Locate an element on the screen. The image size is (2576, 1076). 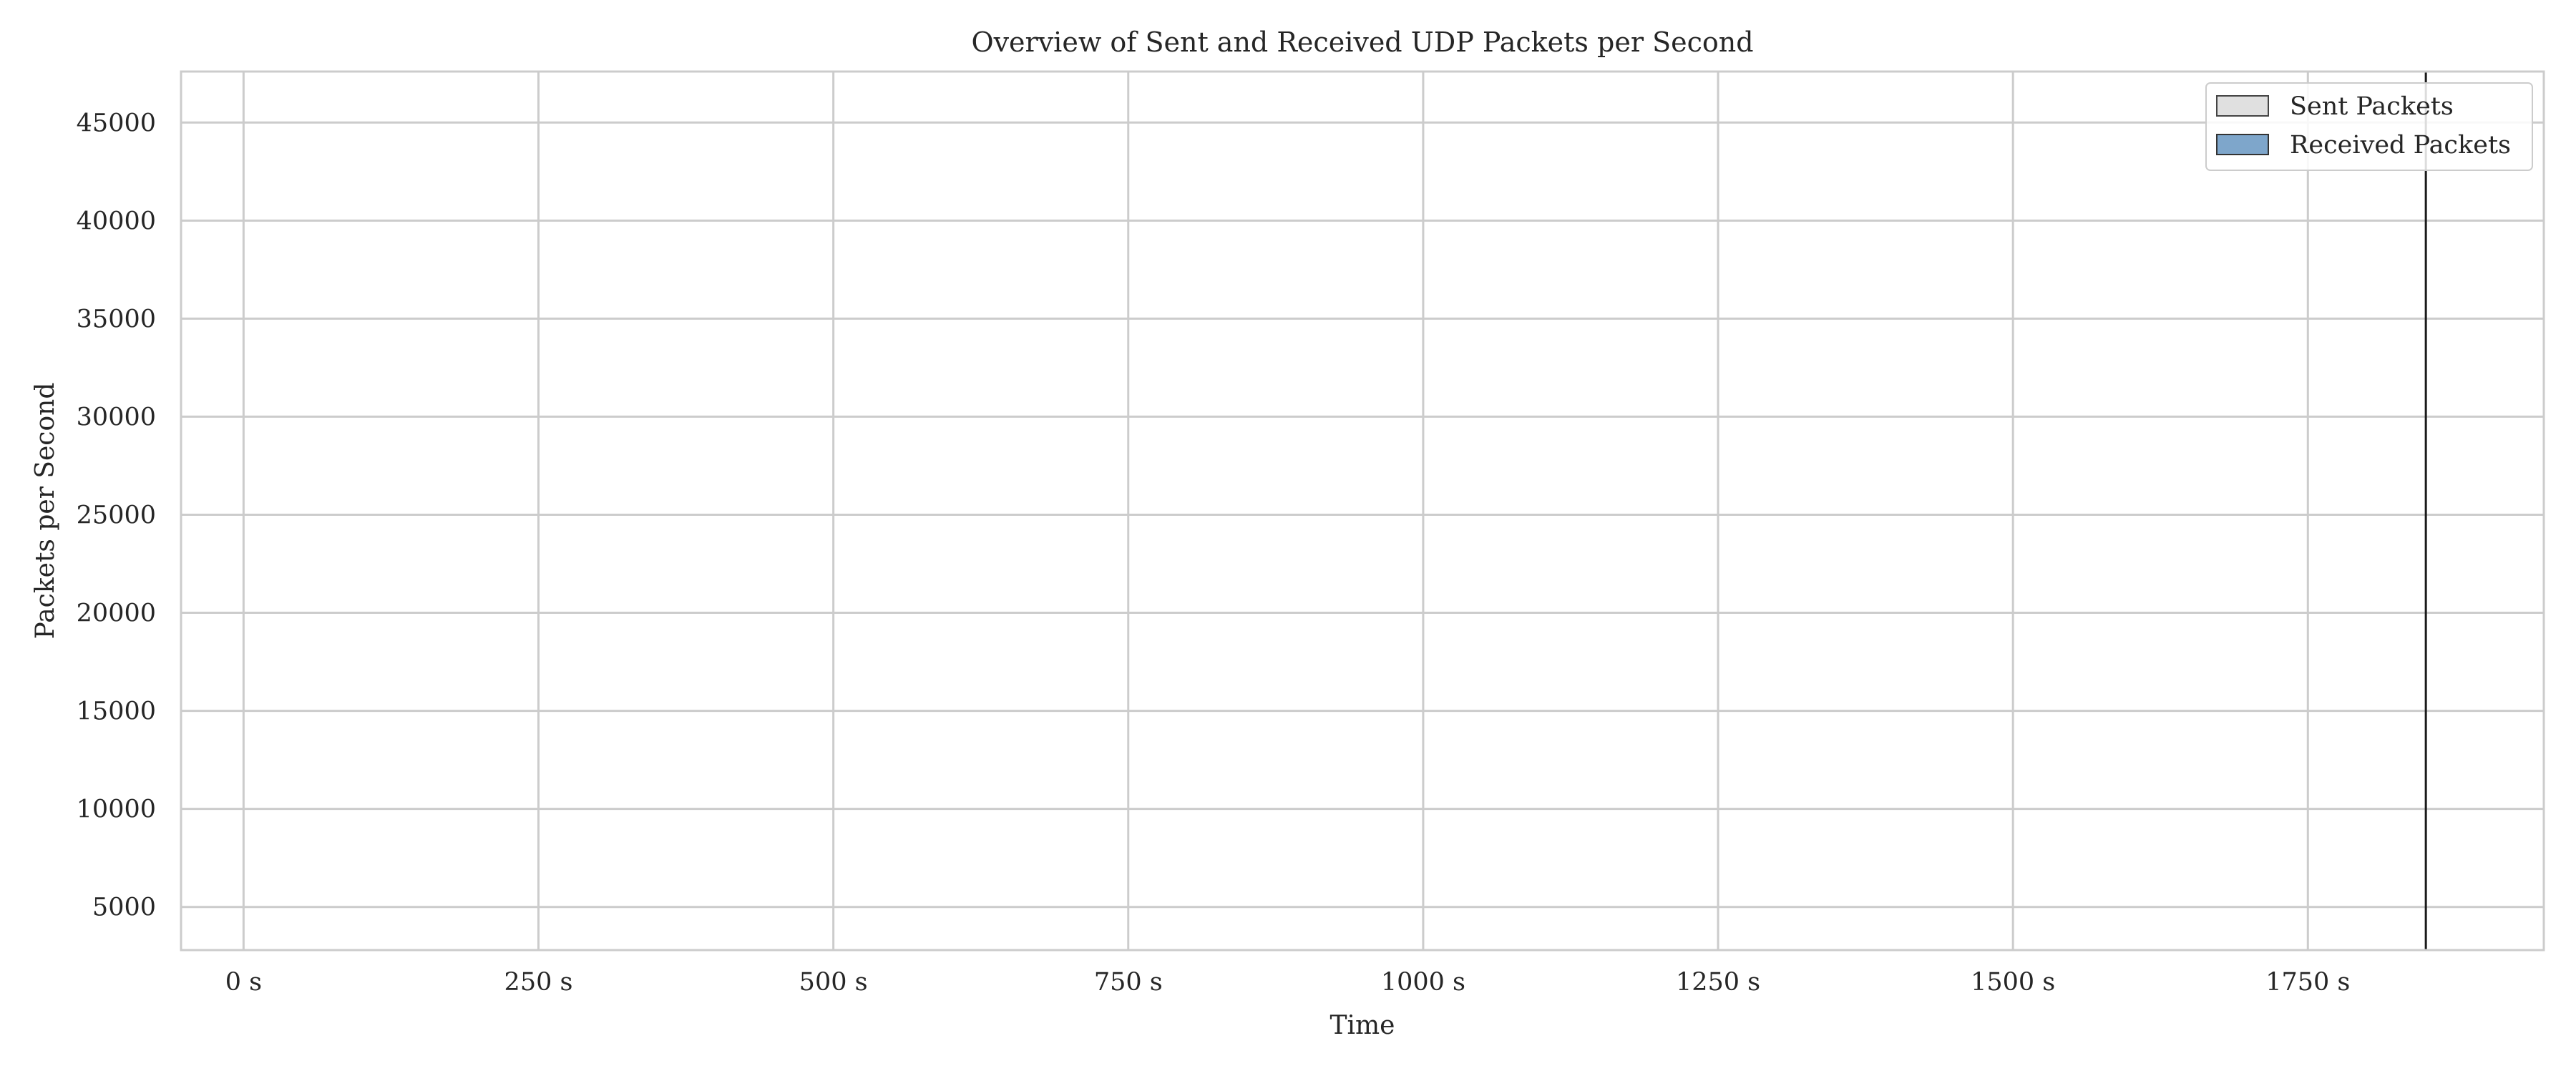
y-tick-label: 35000 is located at coordinates (116, 319).